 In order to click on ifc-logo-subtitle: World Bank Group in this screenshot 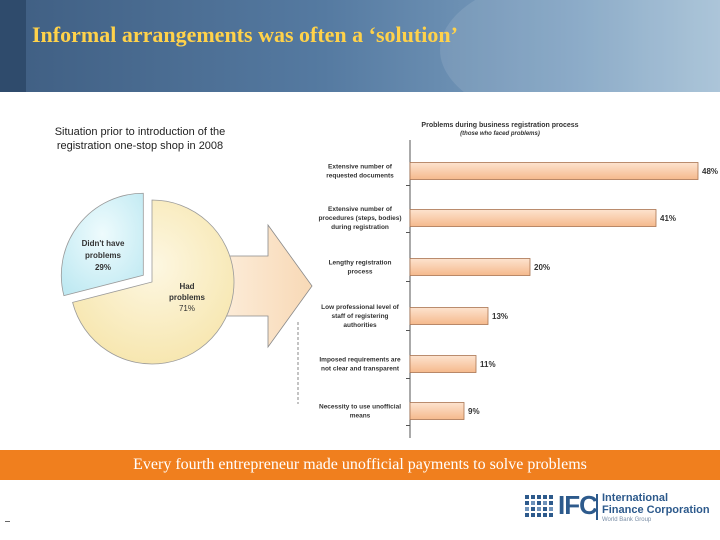, I will do `click(627, 520)`.